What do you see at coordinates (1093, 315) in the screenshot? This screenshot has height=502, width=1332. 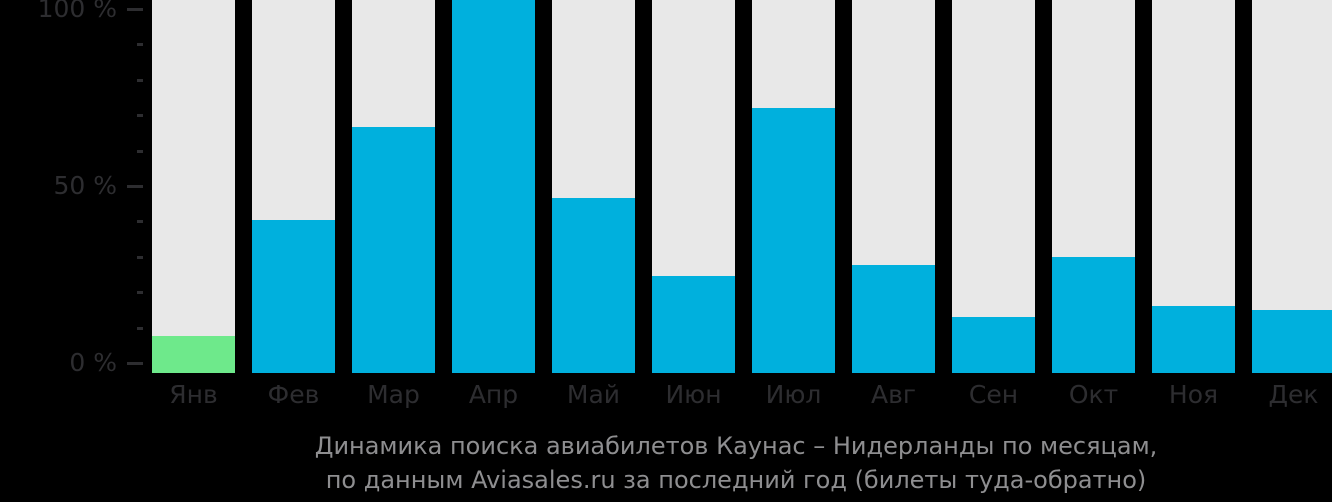 I see `bar-Окт` at bounding box center [1093, 315].